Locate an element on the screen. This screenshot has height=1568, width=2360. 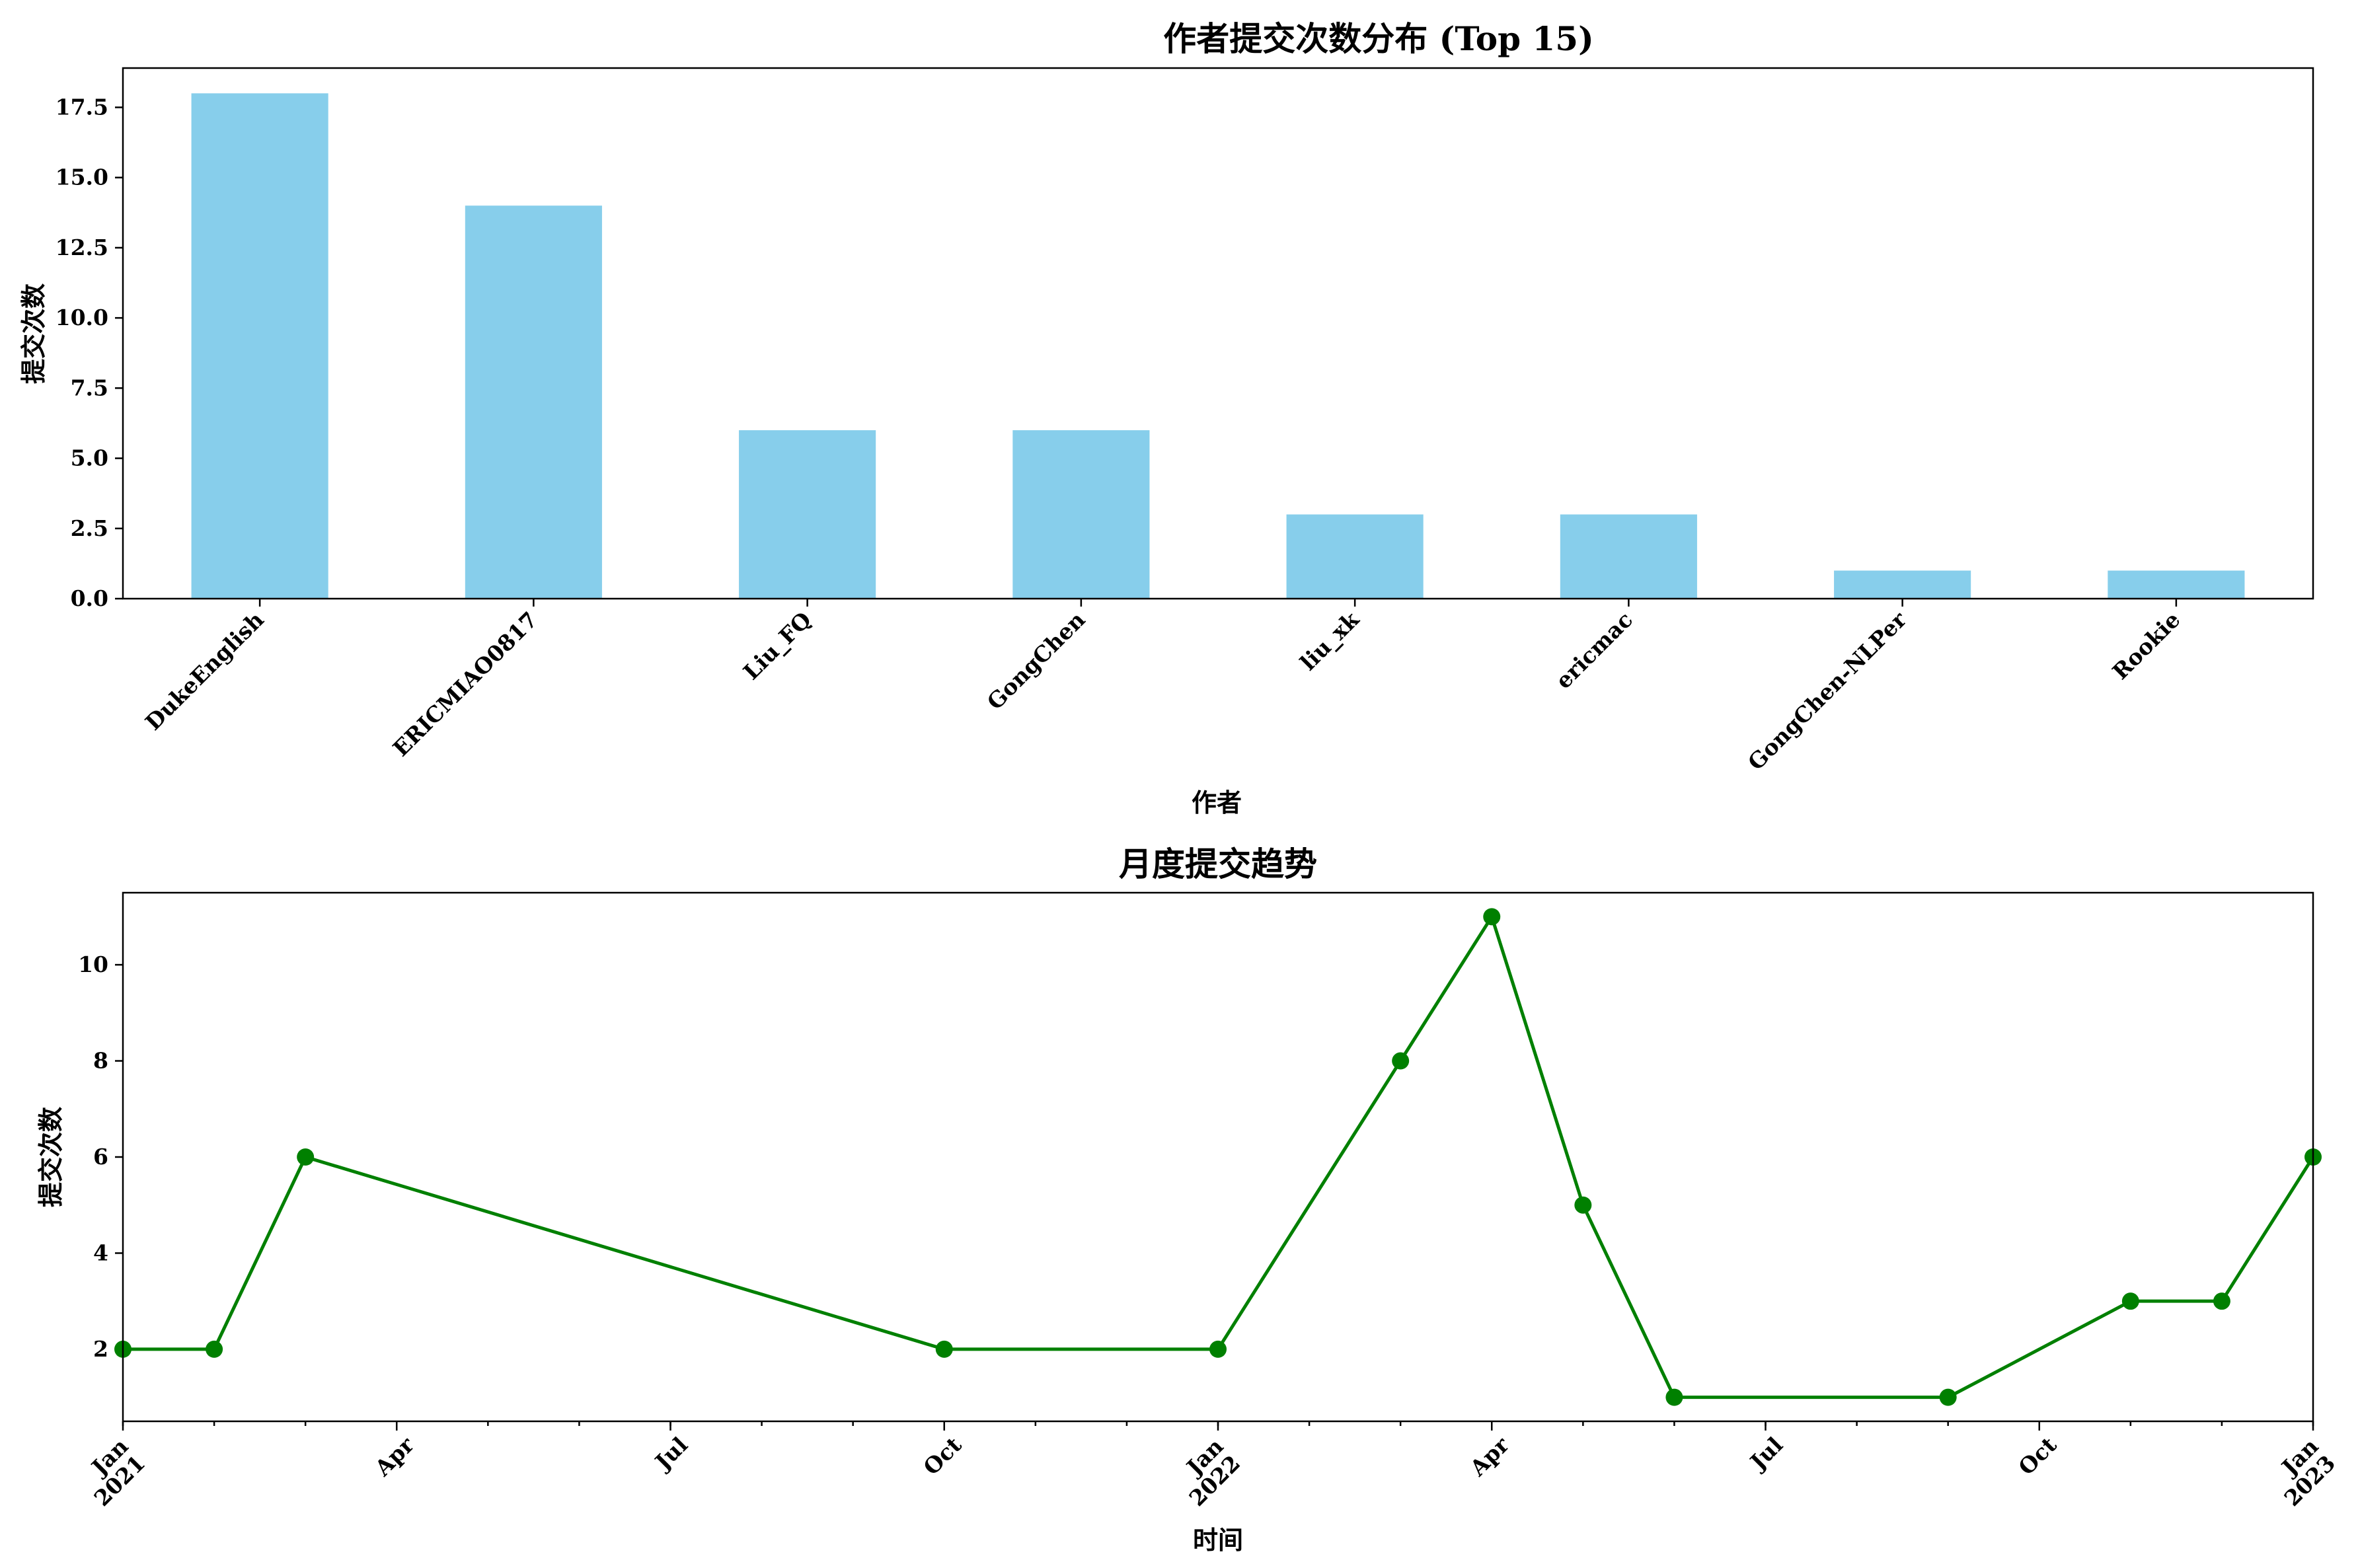
bar-x-axis-label: 作者 is located at coordinates (1217, 802).